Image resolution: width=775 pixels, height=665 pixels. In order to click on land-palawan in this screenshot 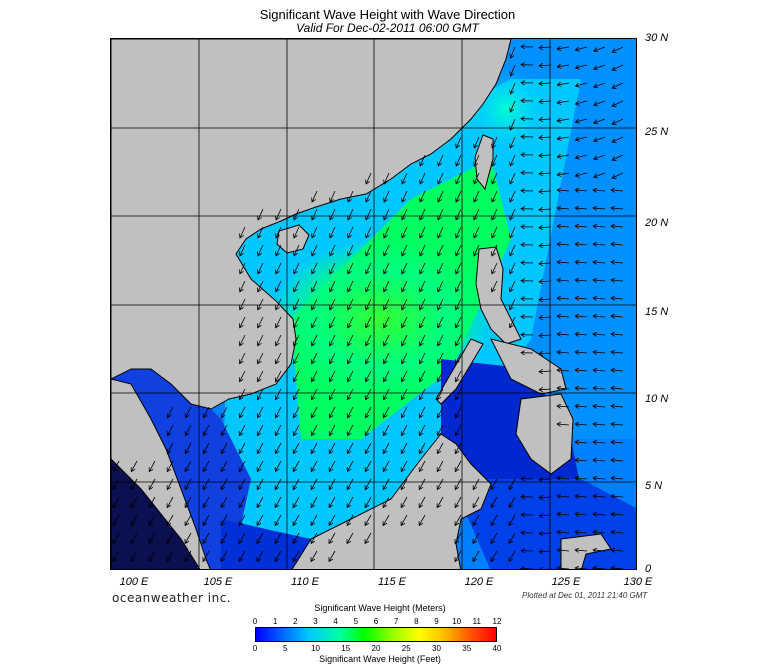, I will do `click(459, 371)`.